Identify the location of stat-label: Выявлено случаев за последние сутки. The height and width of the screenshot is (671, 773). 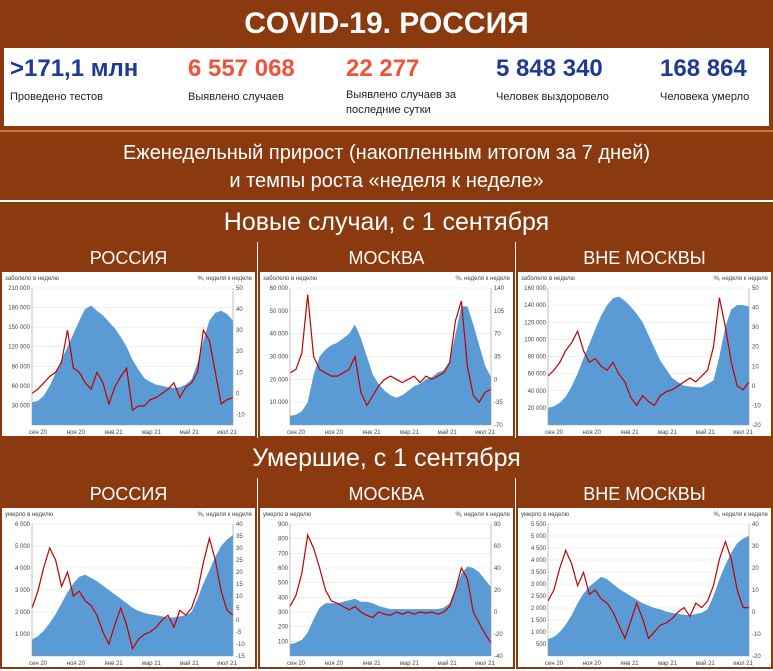
(401, 102).